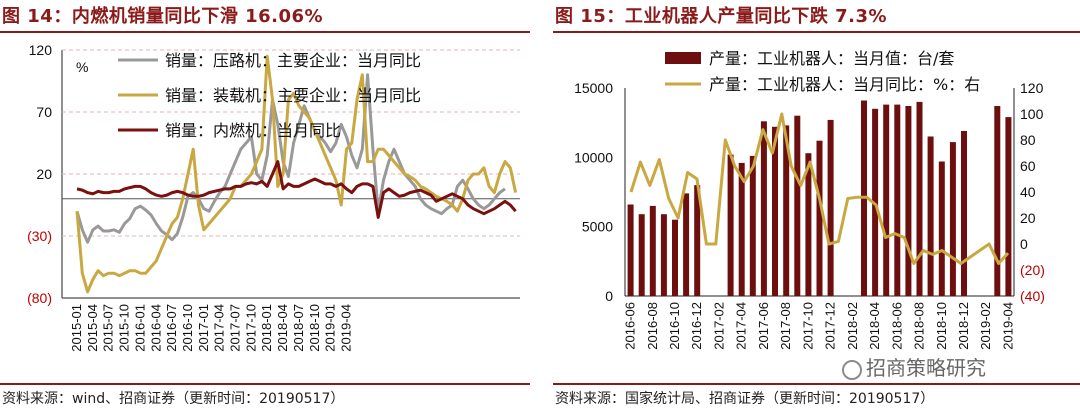 The width and height of the screenshot is (1080, 413). What do you see at coordinates (926, 368) in the screenshot?
I see `watermark-text: 招商策略研究` at bounding box center [926, 368].